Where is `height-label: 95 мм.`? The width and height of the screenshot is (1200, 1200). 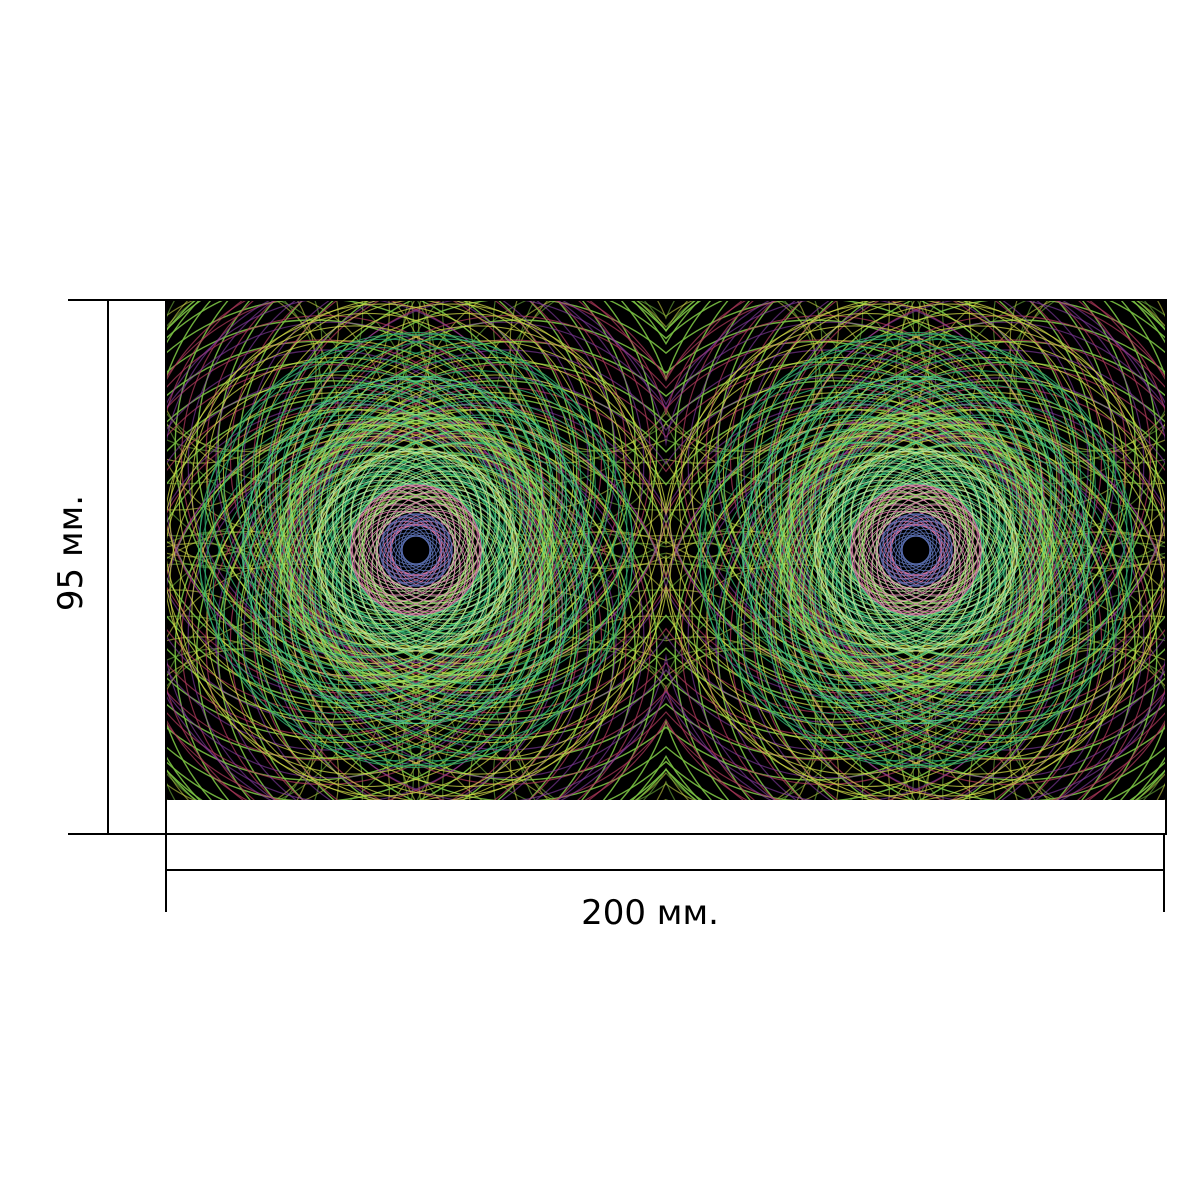
height-label: 95 мм. is located at coordinates (71, 553).